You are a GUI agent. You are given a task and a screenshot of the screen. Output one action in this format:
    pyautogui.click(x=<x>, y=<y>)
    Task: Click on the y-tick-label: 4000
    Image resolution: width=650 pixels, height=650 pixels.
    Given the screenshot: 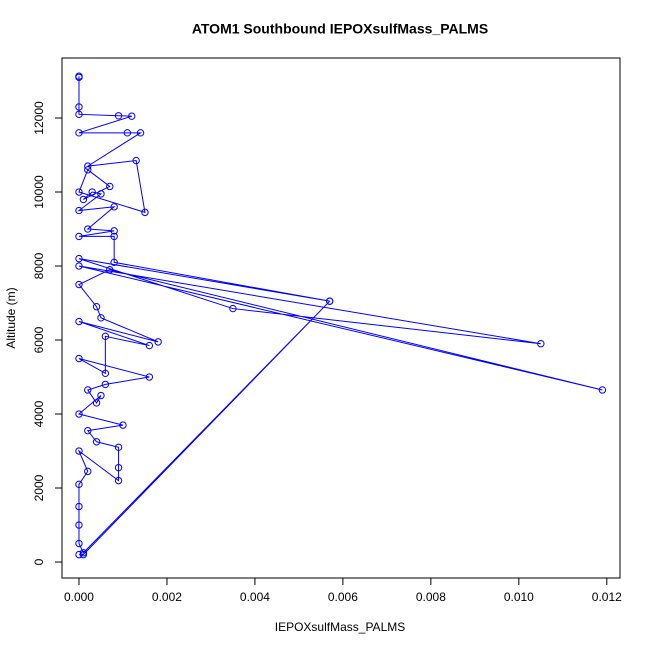 What is the action you would take?
    pyautogui.click(x=39, y=413)
    